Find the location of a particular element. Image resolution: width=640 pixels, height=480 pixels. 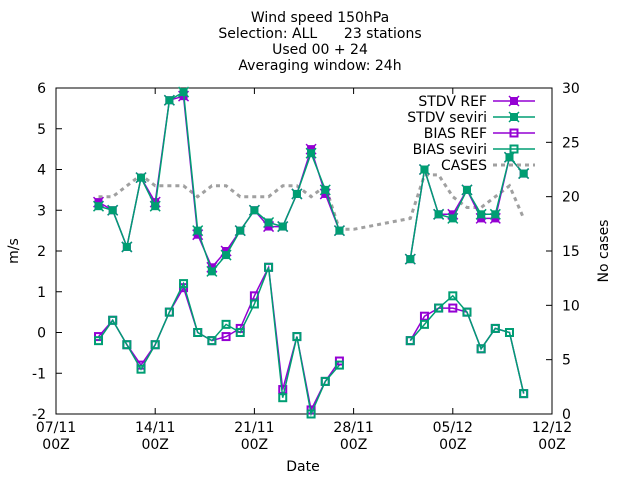

legend-marker-bias-seviri-box is located at coordinates (514, 149).